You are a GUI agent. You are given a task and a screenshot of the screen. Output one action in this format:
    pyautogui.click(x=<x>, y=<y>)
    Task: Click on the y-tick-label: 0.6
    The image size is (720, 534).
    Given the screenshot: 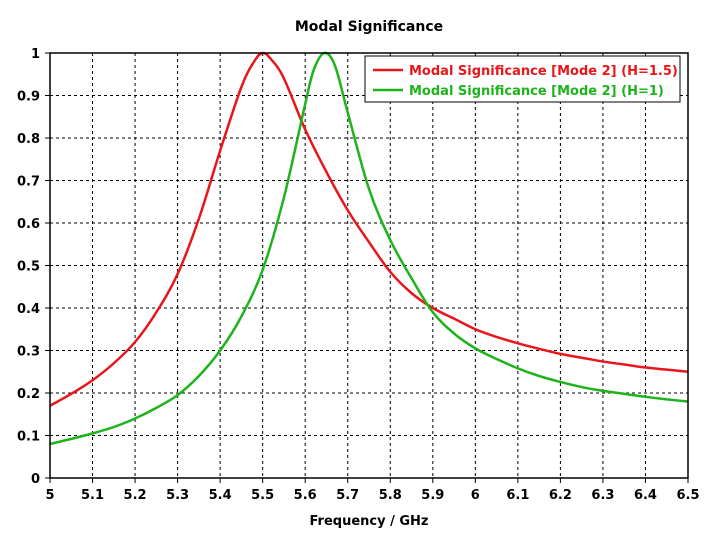 What is the action you would take?
    pyautogui.click(x=28, y=224)
    